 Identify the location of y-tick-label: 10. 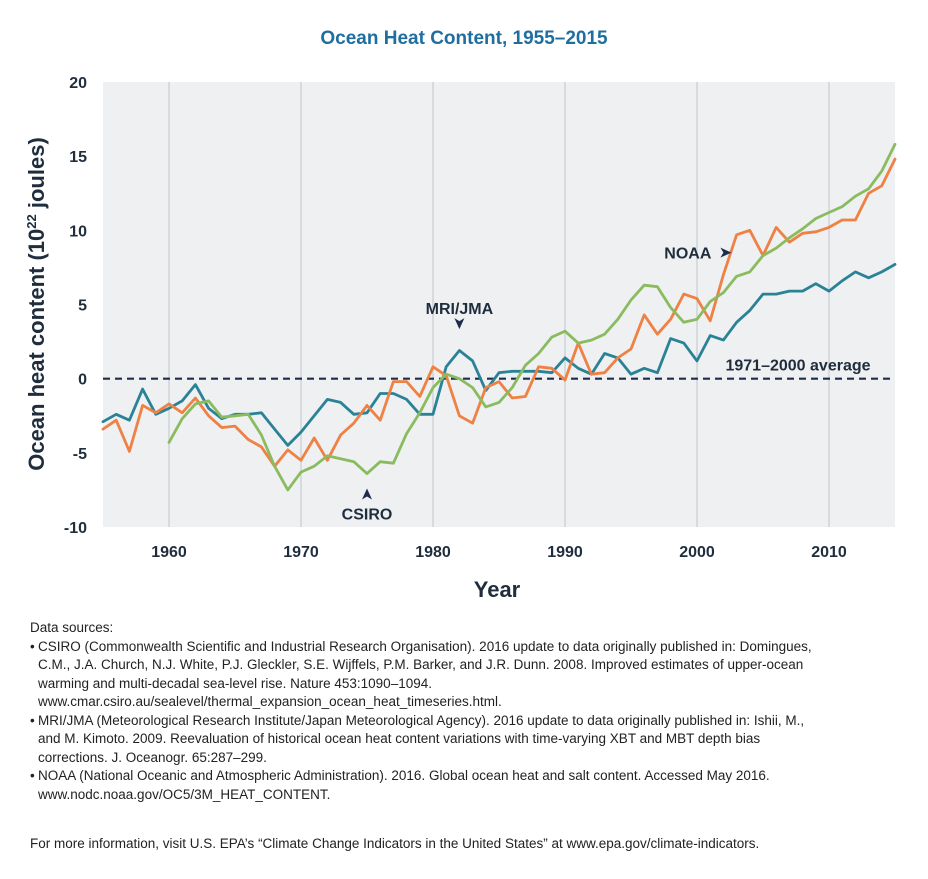
(78, 231).